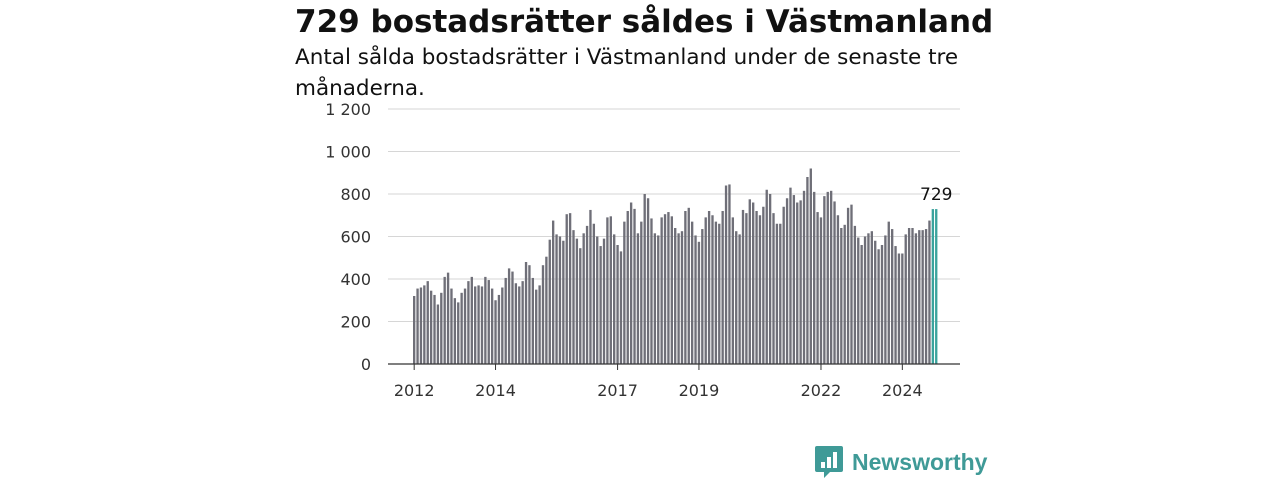 The width and height of the screenshot is (1280, 480). Describe the element at coordinates (936, 286) in the screenshot. I see `bar-highlight` at that location.